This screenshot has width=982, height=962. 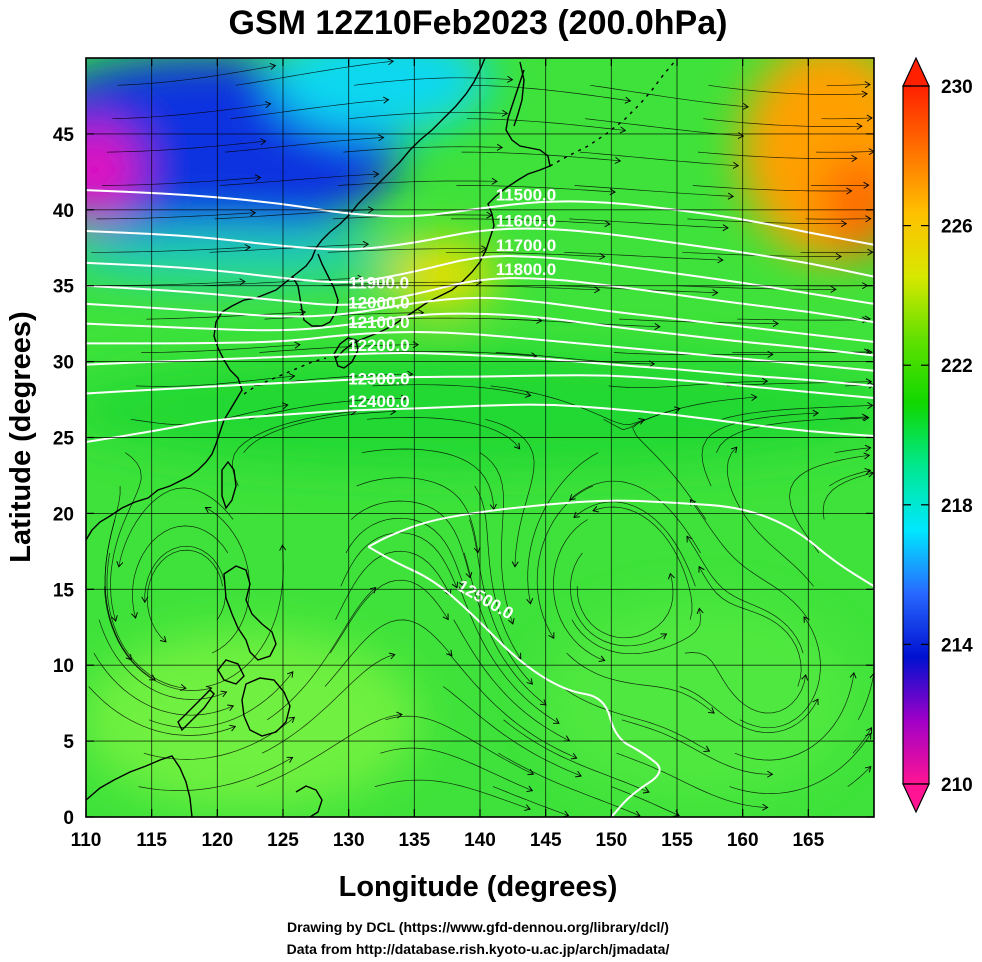 What do you see at coordinates (938, 436) in the screenshot?
I see `colorbar-ticks: 210 214 218 222 226 230` at bounding box center [938, 436].